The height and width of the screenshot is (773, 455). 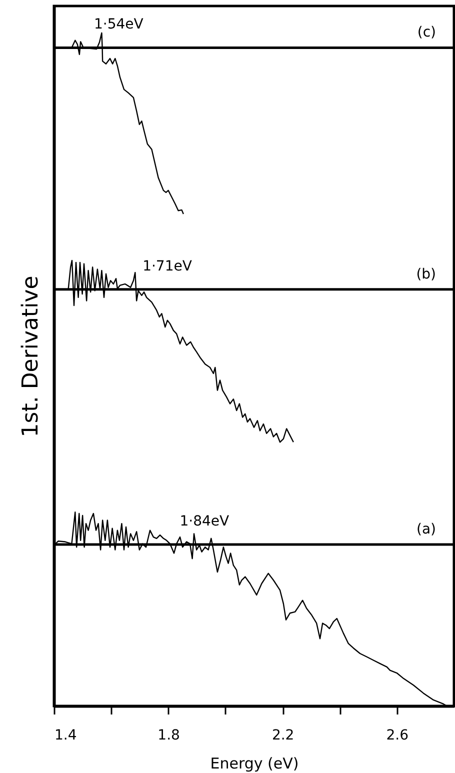 What do you see at coordinates (205, 521) in the screenshot?
I see `annotation: 1·84eV` at bounding box center [205, 521].